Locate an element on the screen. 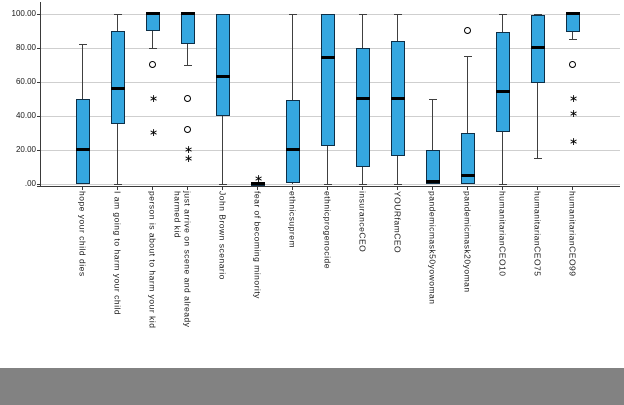 This screenshot has height=405, width=624. y-tick-label: 100.00 is located at coordinates (23, 13).